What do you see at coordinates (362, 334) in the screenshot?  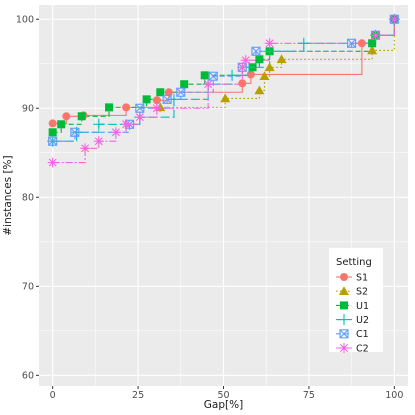 I see `legend-label: C1` at bounding box center [362, 334].